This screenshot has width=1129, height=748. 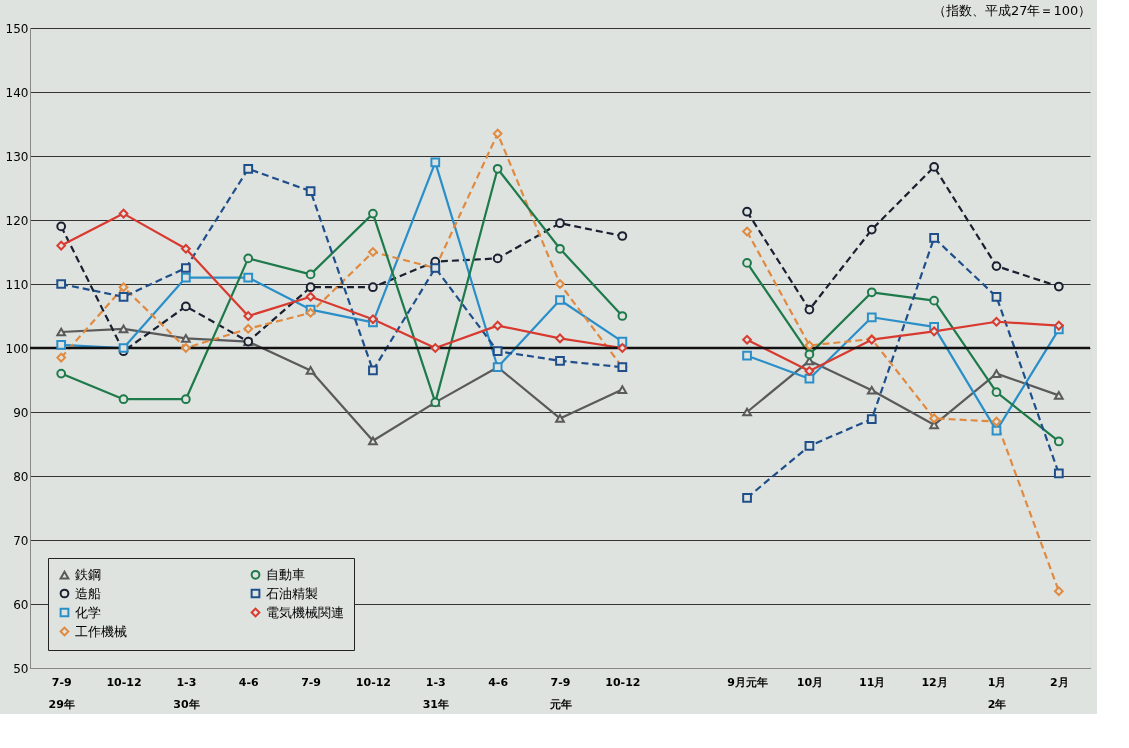 What do you see at coordinates (17, 284) in the screenshot?
I see `y-tick-label: 110` at bounding box center [17, 284].